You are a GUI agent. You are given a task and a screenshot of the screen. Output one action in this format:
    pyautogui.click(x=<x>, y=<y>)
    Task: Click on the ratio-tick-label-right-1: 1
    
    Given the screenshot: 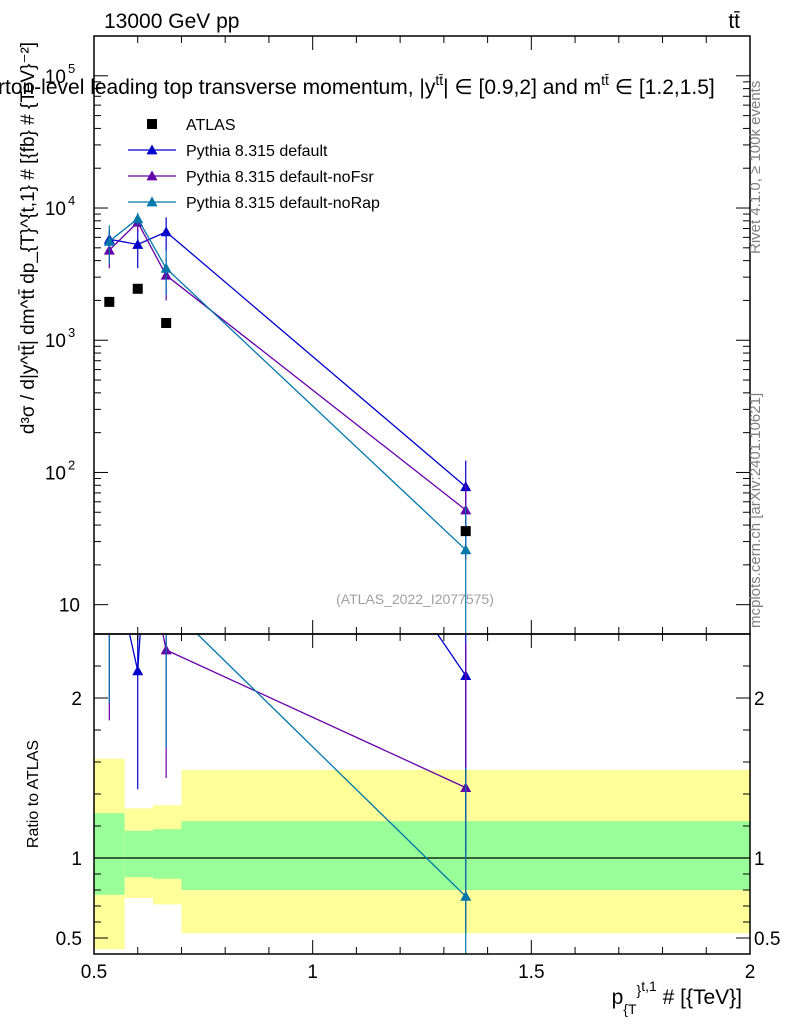 What is the action you would take?
    pyautogui.click(x=759, y=859)
    